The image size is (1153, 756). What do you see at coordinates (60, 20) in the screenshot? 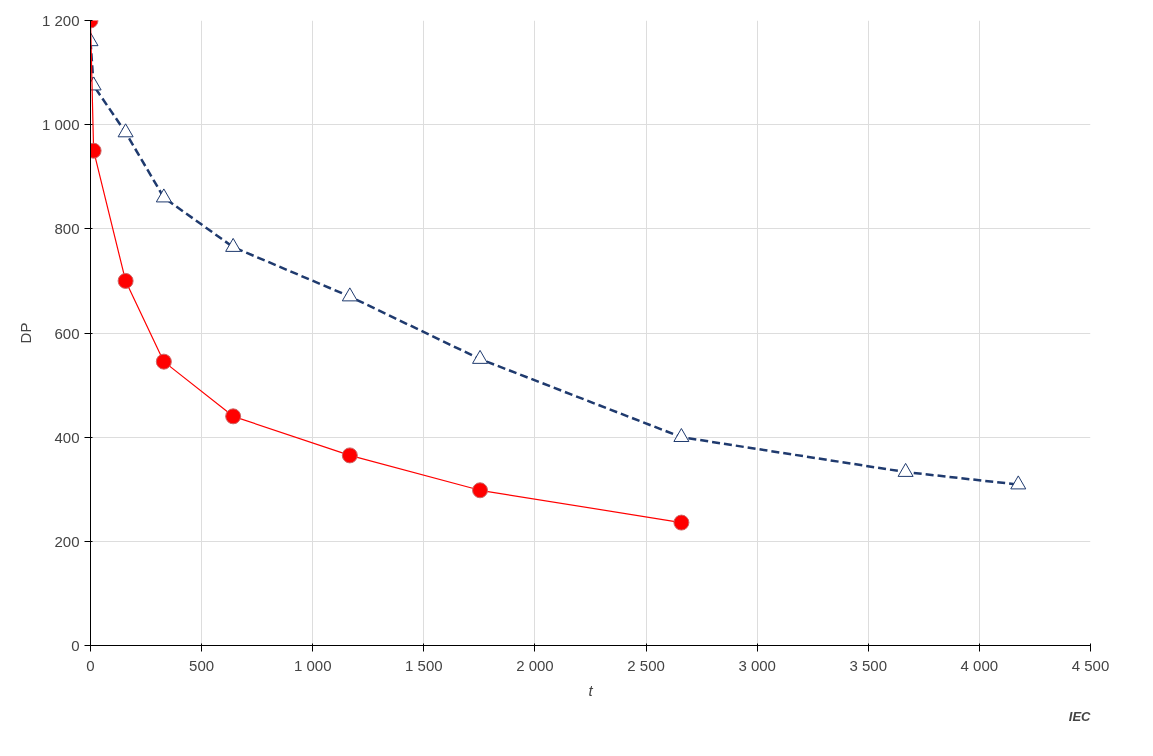
I see `y-tick-label: 1 200` at bounding box center [60, 20].